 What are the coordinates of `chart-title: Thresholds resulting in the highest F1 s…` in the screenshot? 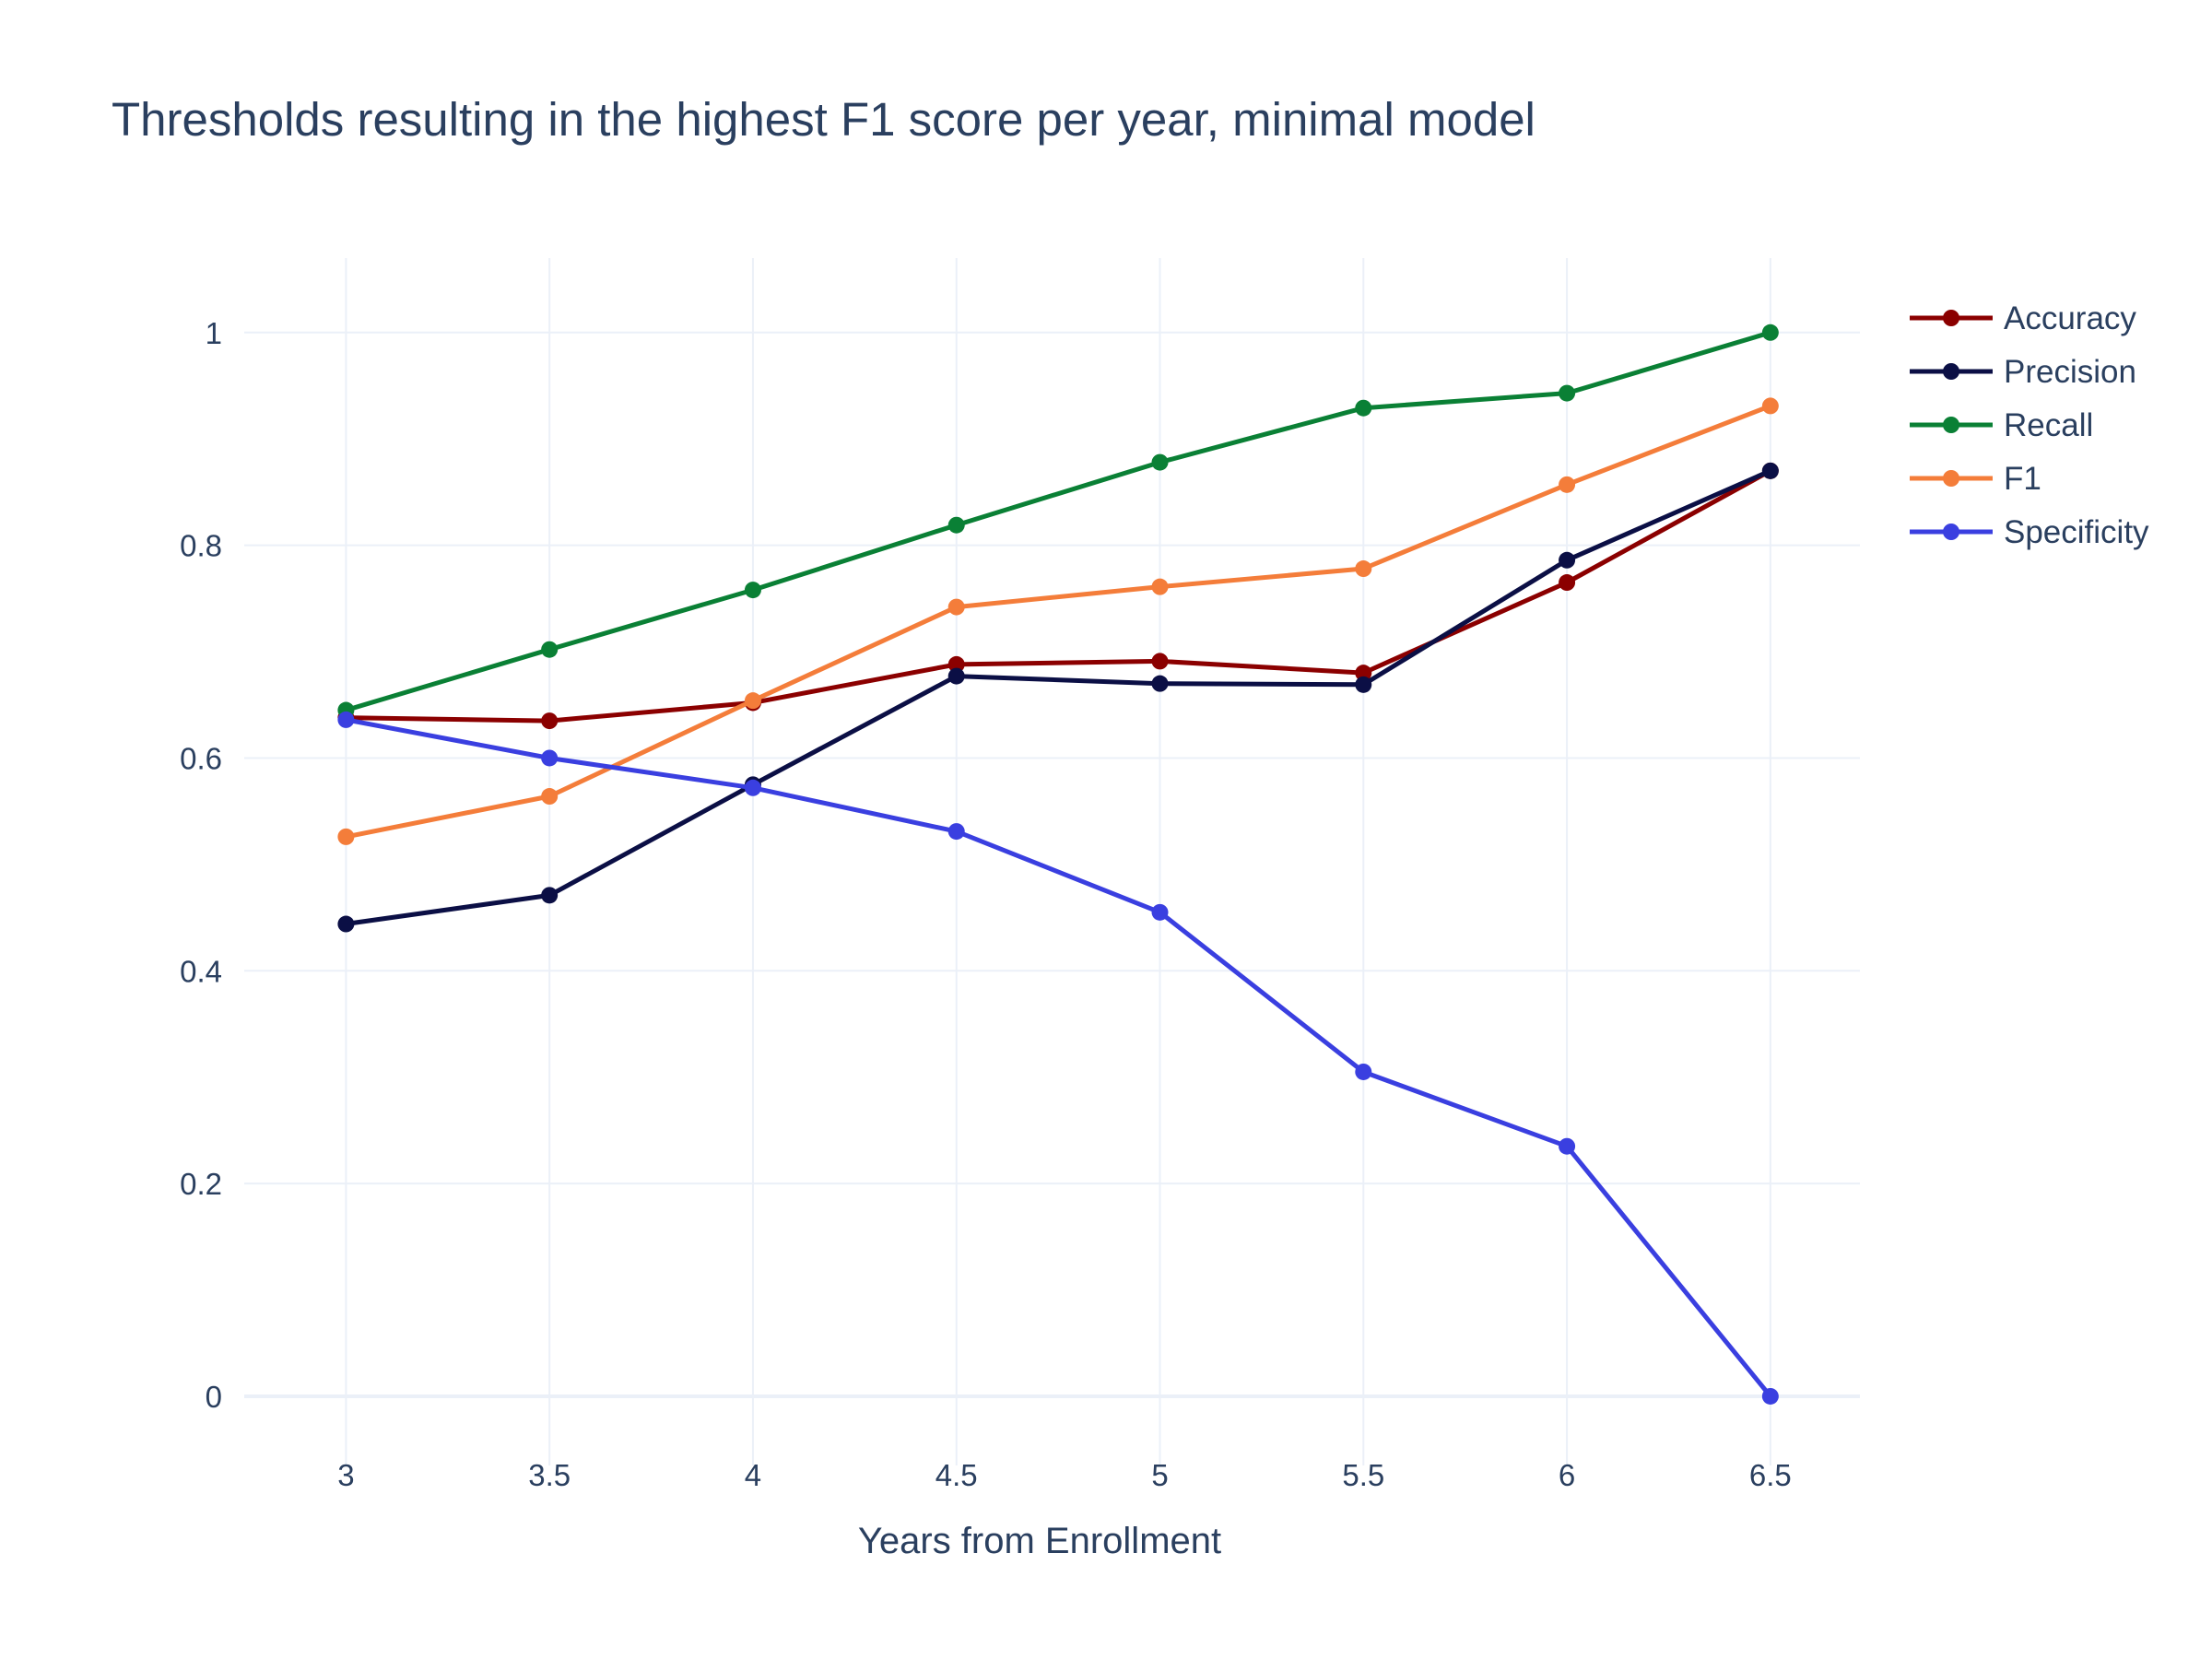 It's located at (823, 119).